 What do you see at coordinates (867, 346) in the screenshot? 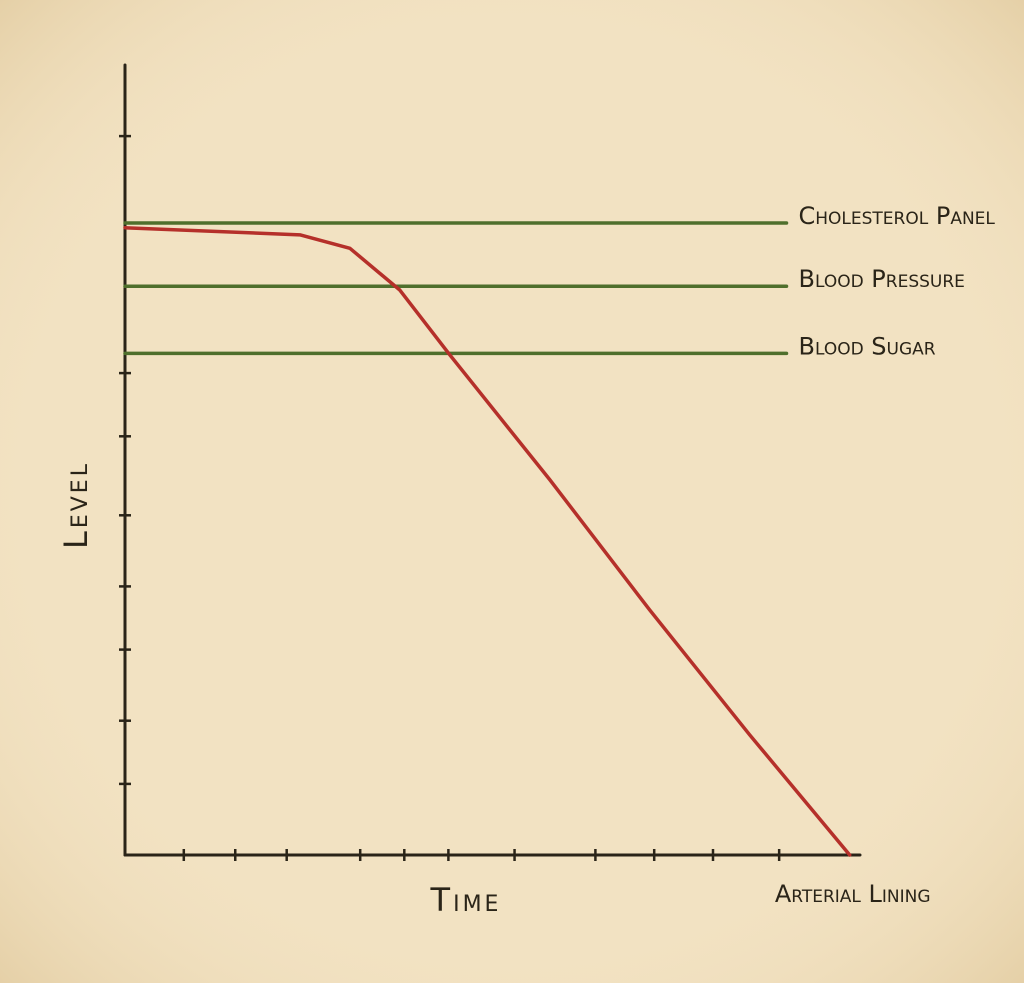
I see `series-label: Blood Sugar` at bounding box center [867, 346].